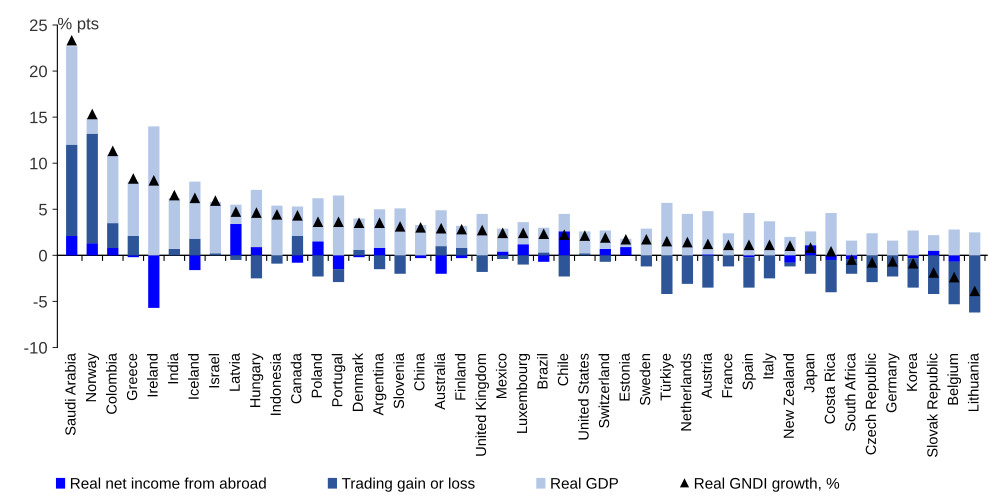  I want to click on x-tick-label: Hungary, so click(257, 380).